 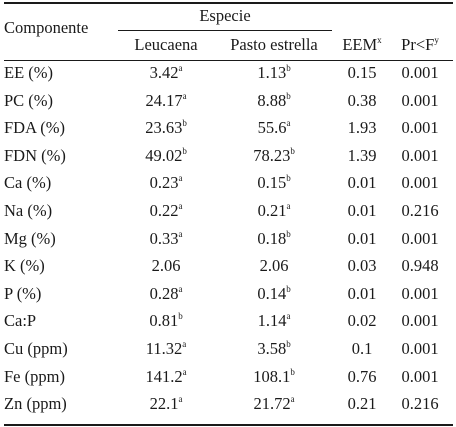 What do you see at coordinates (166, 293) in the screenshot?
I see `cell-leucaena: 0.28a` at bounding box center [166, 293].